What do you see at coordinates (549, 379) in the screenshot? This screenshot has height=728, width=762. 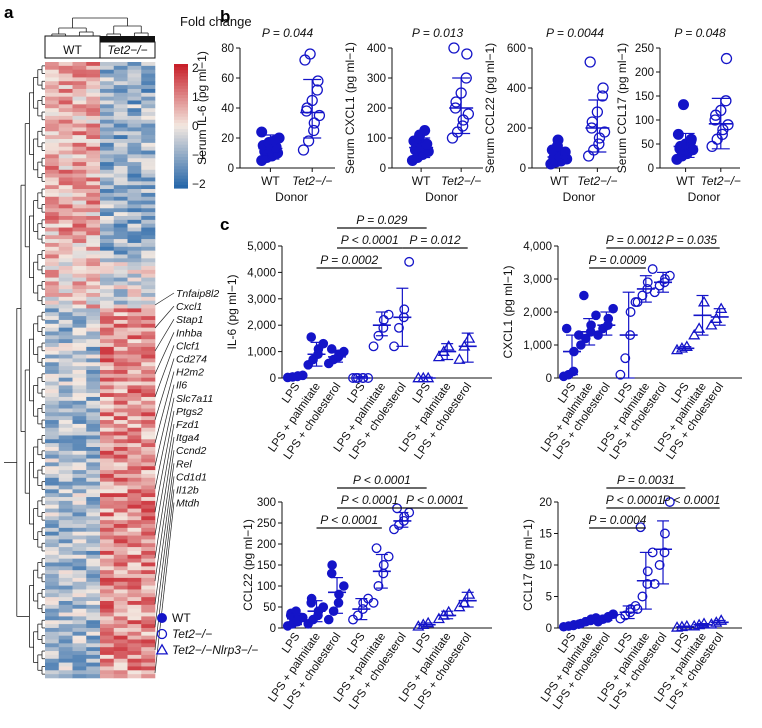 I see `y-tick-label: 0` at bounding box center [549, 379].